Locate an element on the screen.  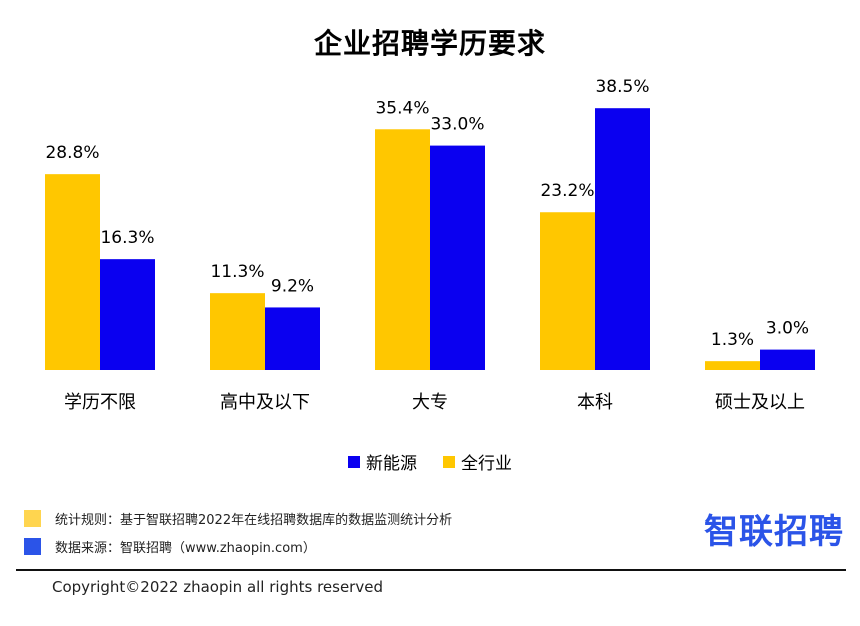
rule-square-icon is located at coordinates (32, 518).